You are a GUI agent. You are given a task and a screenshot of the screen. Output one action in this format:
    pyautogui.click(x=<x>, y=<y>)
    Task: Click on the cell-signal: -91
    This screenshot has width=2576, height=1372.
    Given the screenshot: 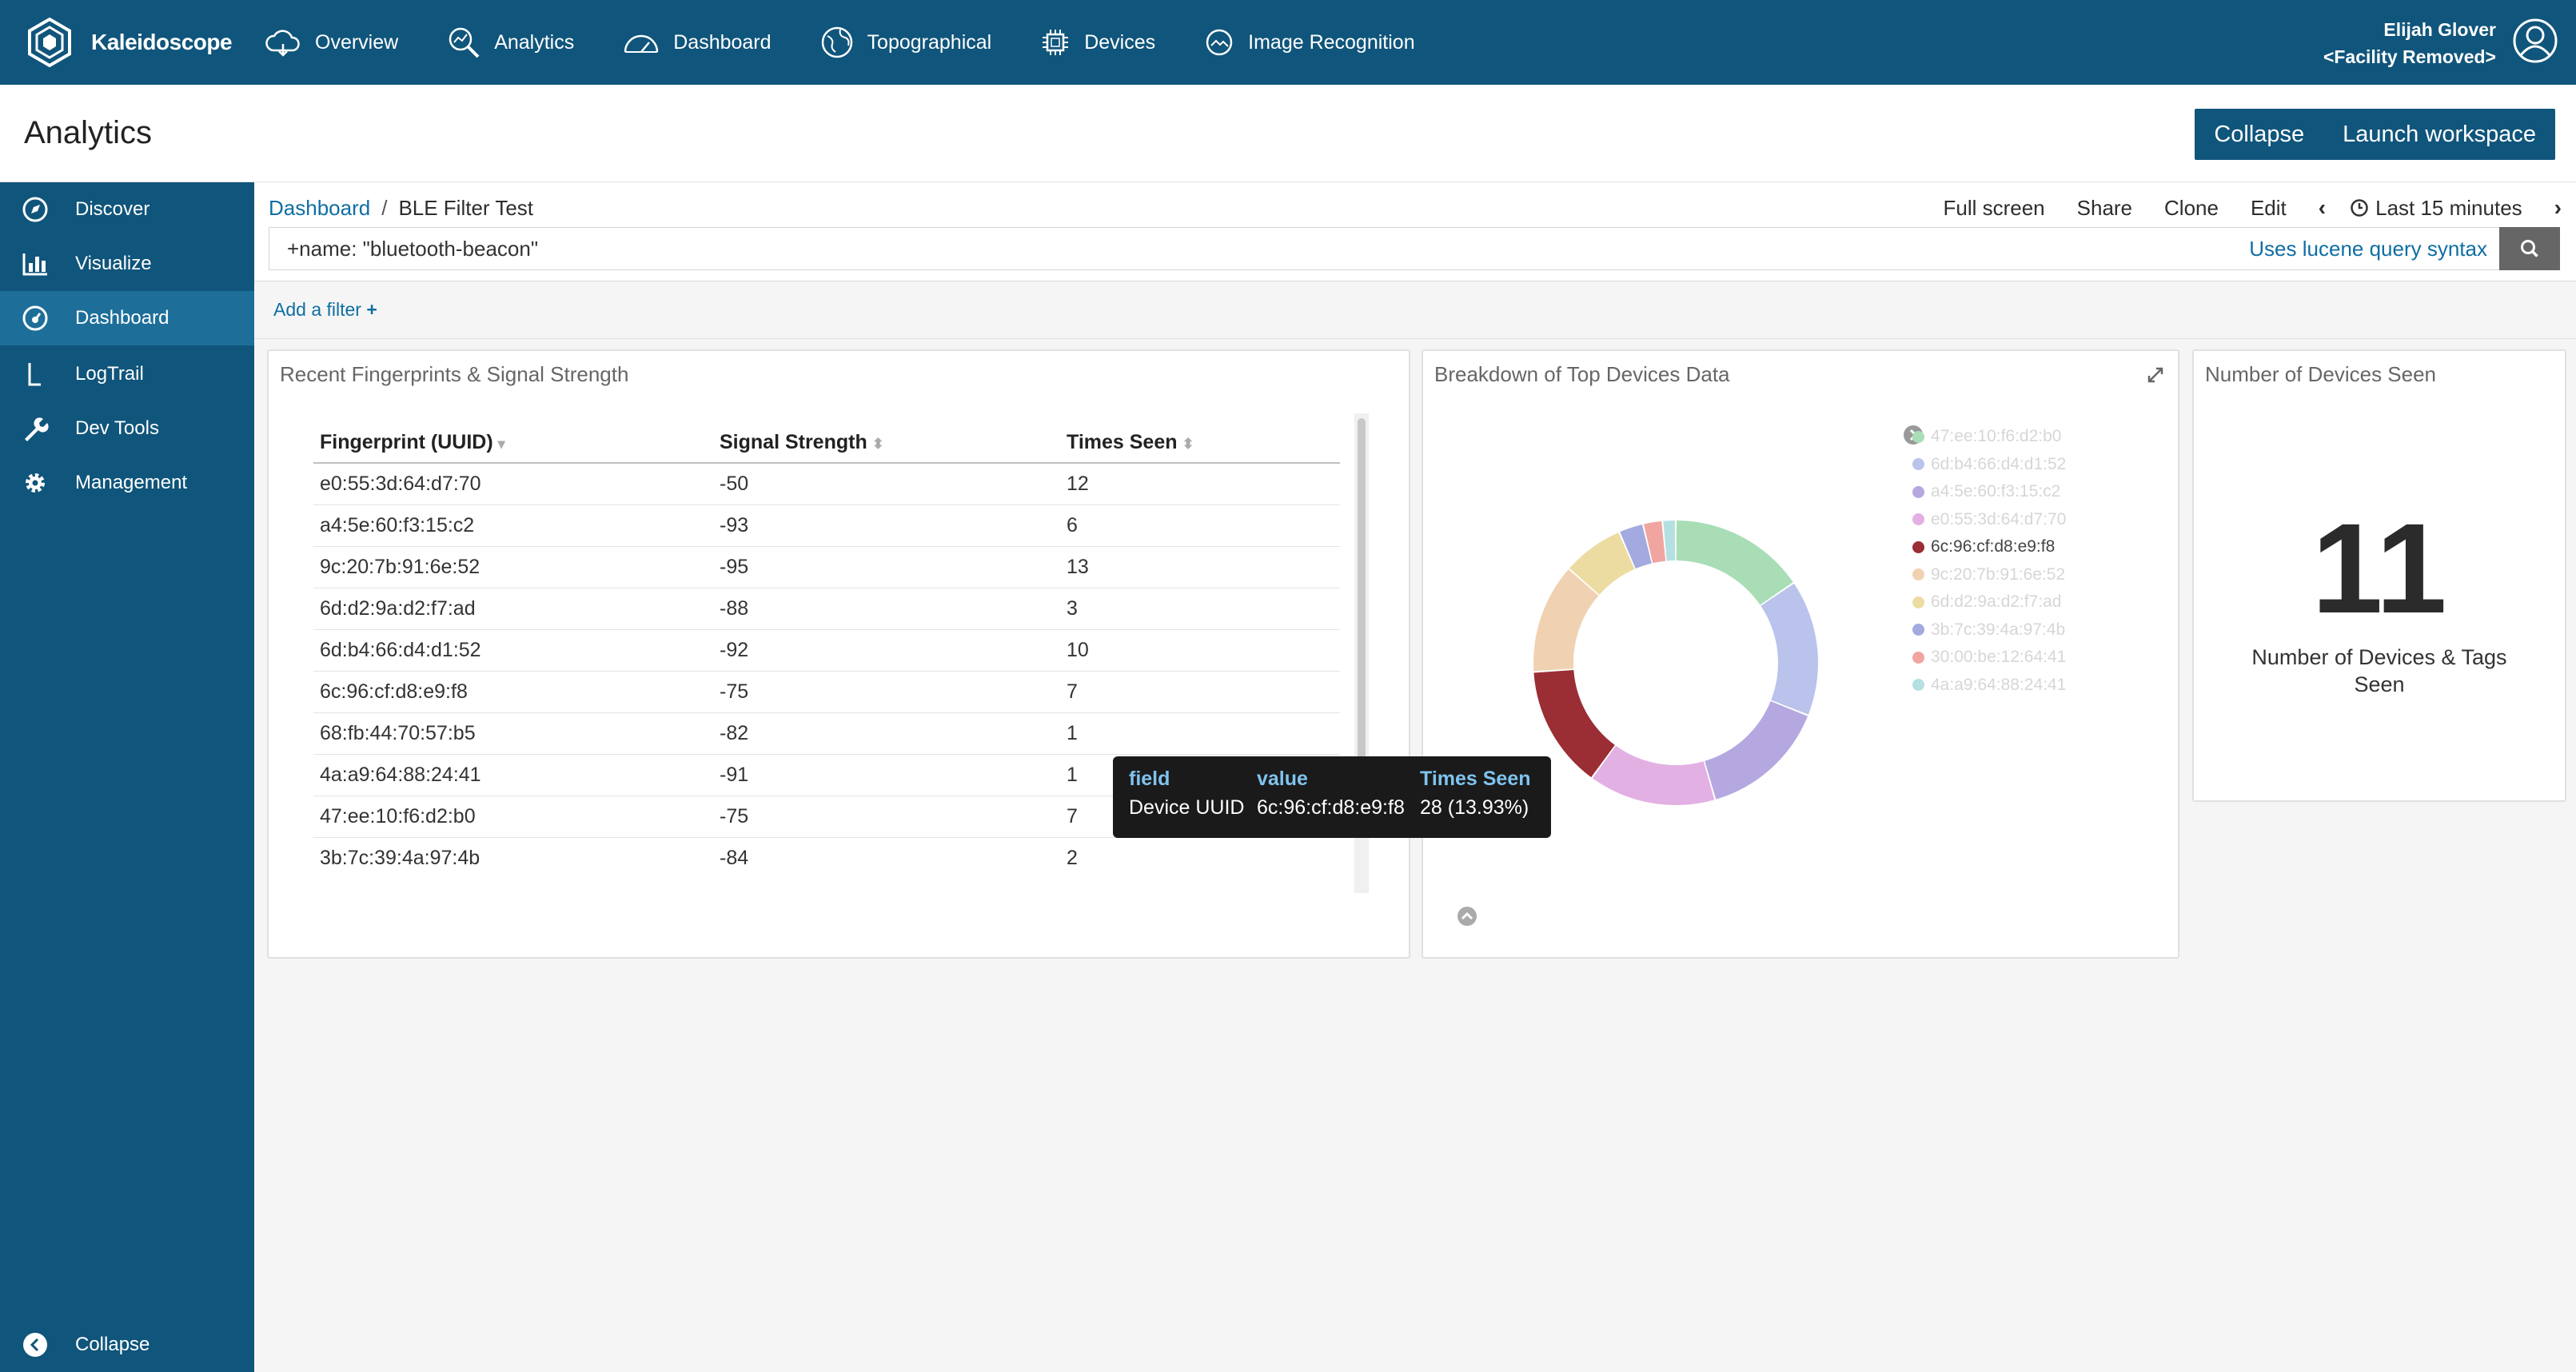 What is the action you would take?
    pyautogui.click(x=893, y=775)
    